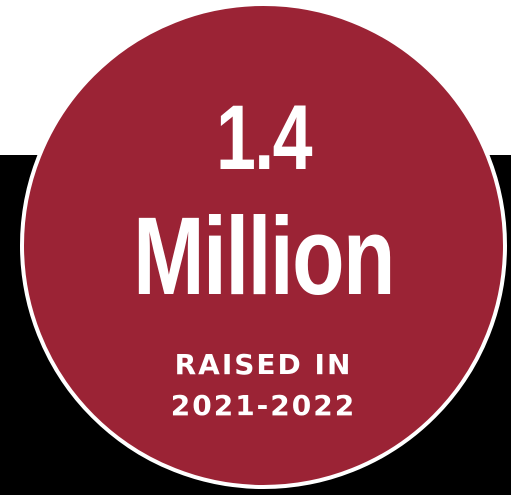  I want to click on amount-text: 1.4, so click(264, 138).